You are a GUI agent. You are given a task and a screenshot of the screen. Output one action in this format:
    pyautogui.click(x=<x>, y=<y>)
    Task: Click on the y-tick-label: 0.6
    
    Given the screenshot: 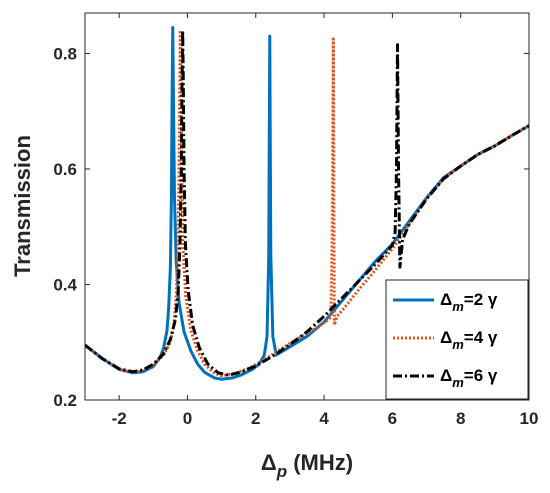 What is the action you would take?
    pyautogui.click(x=65, y=169)
    